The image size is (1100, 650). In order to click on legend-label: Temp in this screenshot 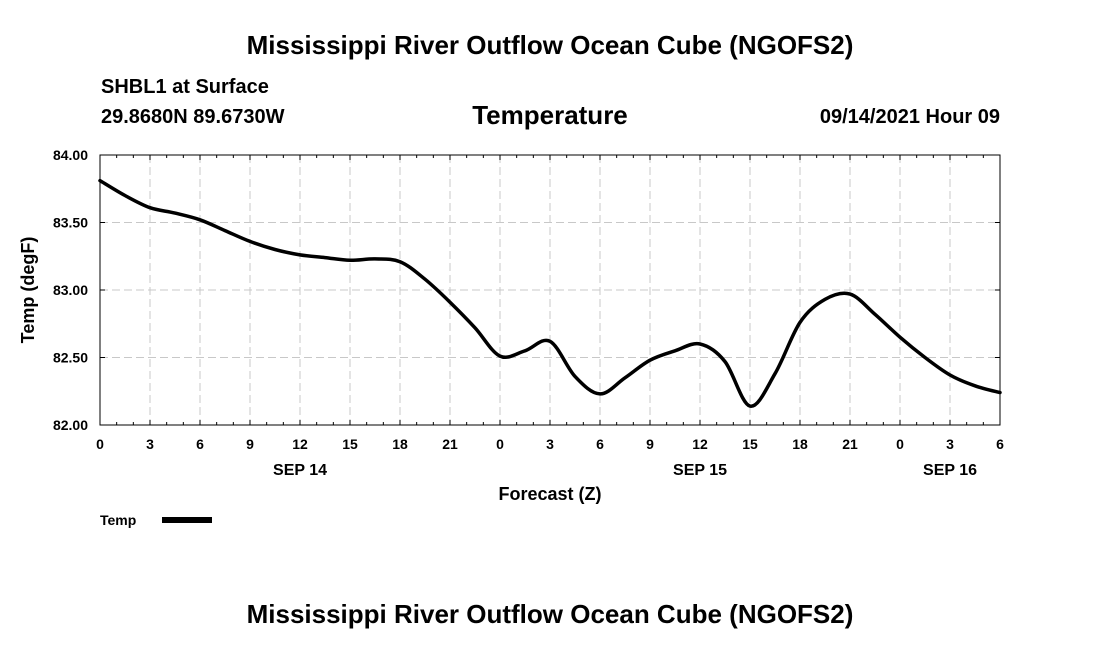, I will do `click(118, 520)`.